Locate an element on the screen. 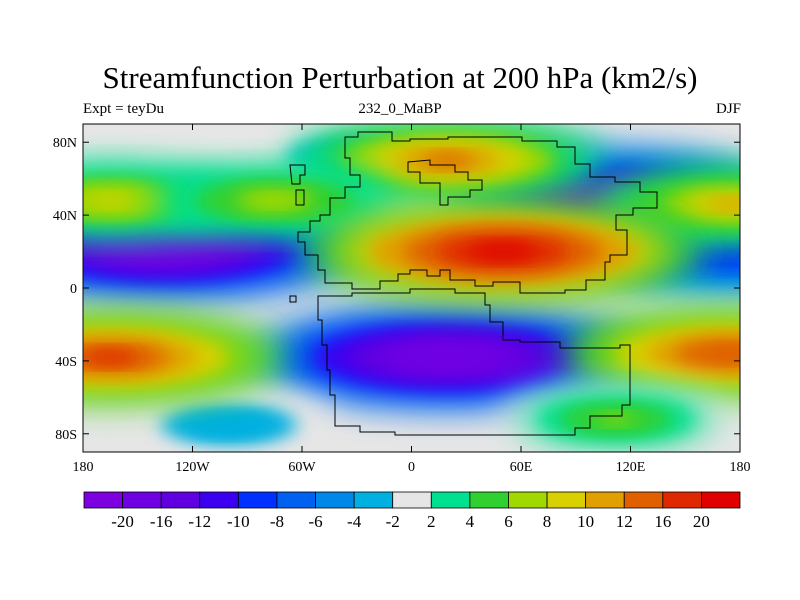  coastline-island-w is located at coordinates (300, 197).